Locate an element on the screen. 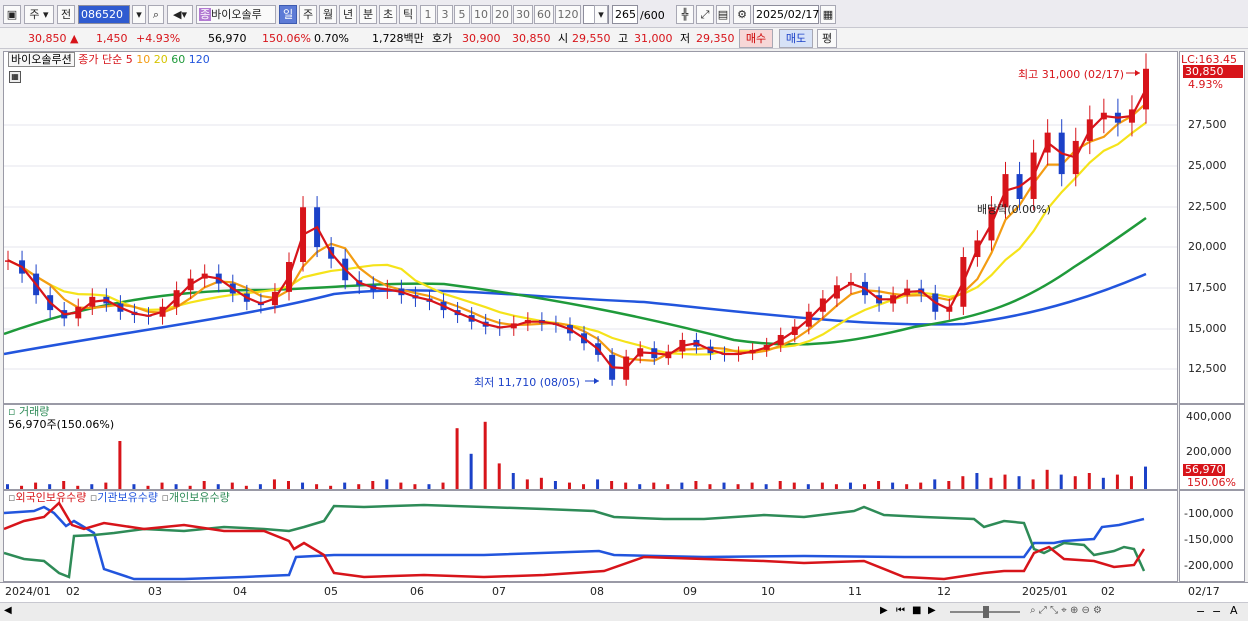 This screenshot has height=621, width=1248. stock-code-input: 086520 is located at coordinates (104, 14).